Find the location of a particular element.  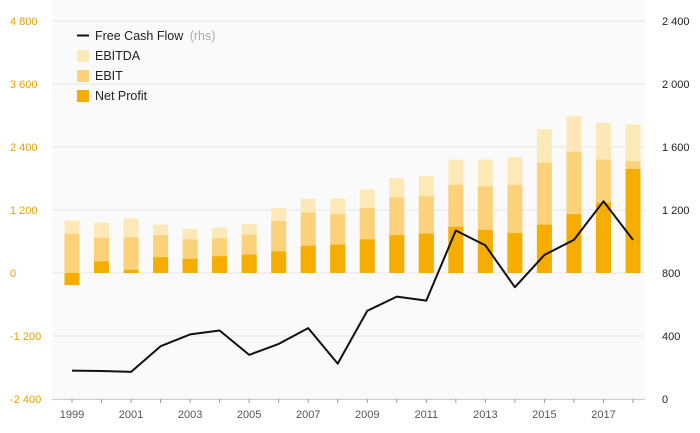

y-left-tick-label: 1 200 is located at coordinates (24, 211).